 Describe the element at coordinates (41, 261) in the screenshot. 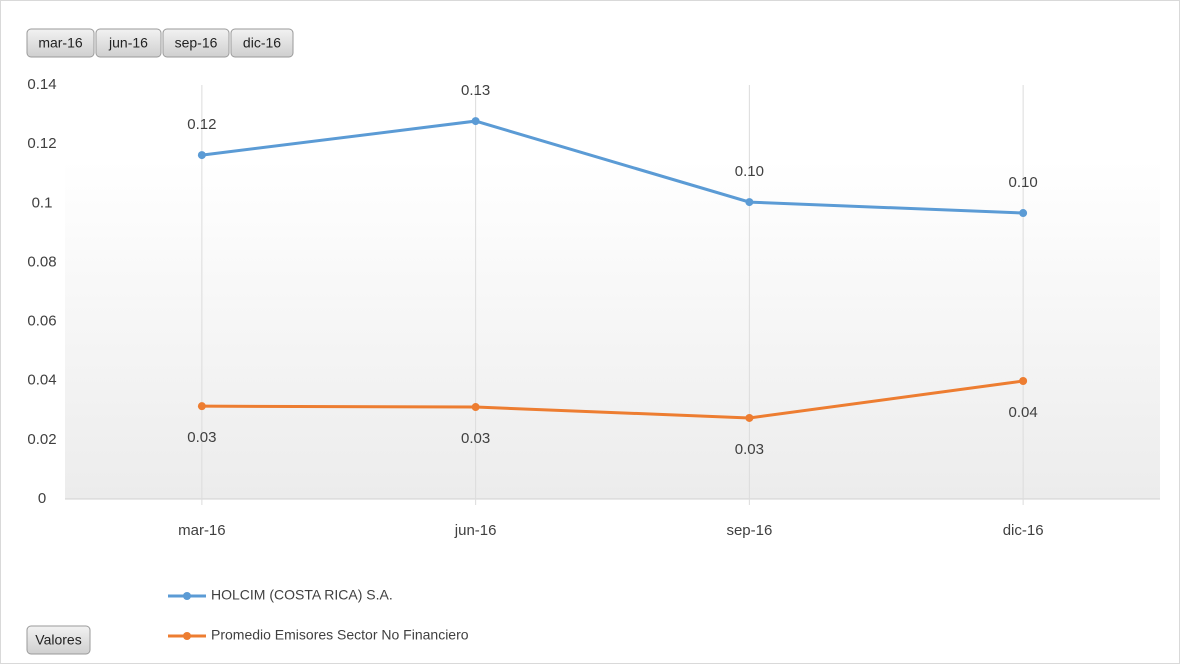

I see `y-tick-label: 0.08` at that location.